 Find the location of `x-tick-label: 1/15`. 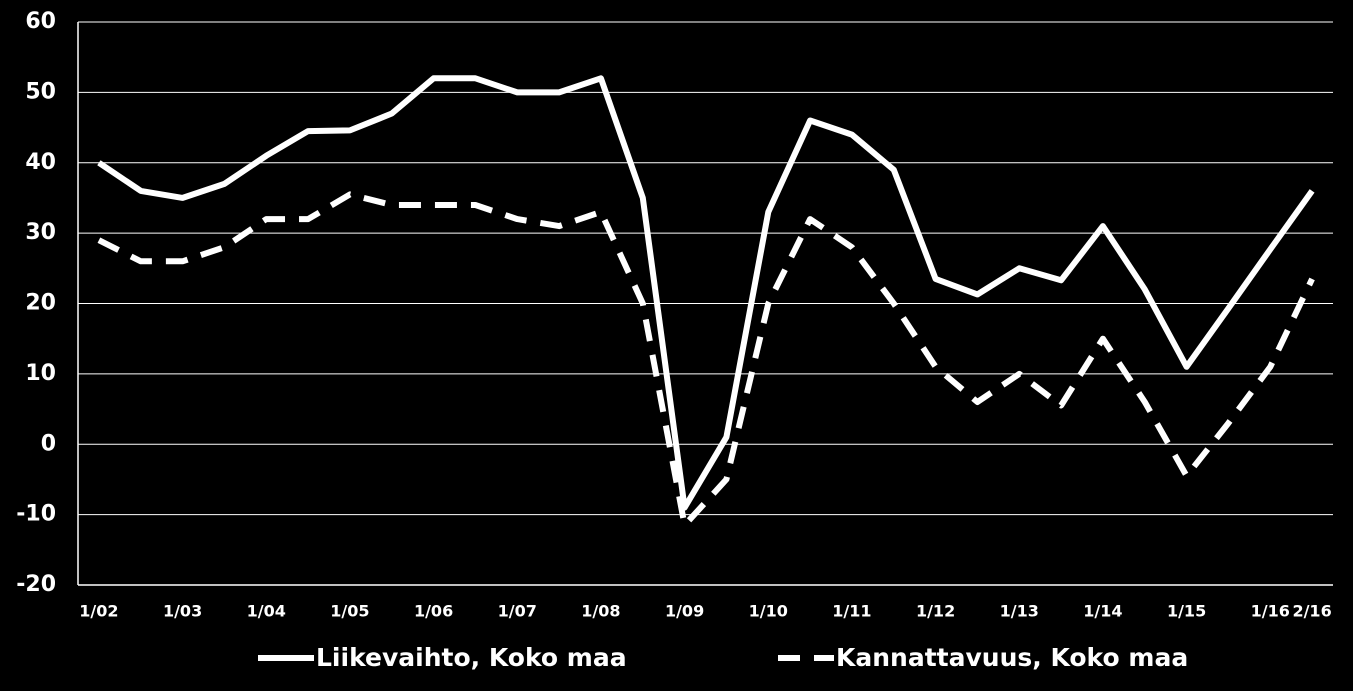

x-tick-label: 1/15 is located at coordinates (1186, 611).